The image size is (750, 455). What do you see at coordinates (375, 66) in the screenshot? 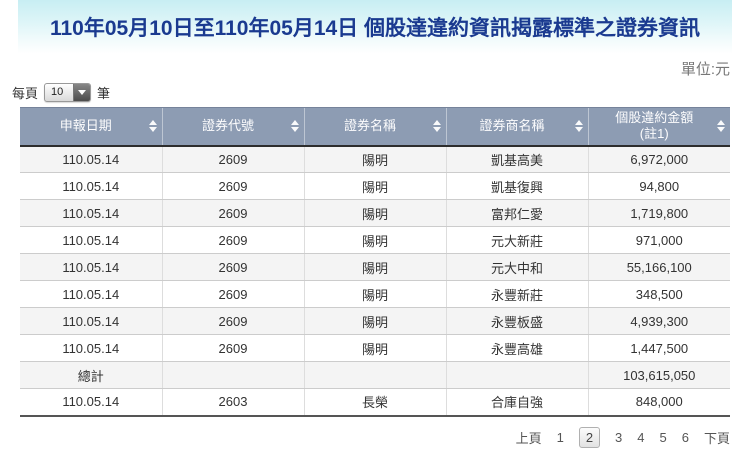
I see `unit-row: 單位:元` at bounding box center [375, 66].